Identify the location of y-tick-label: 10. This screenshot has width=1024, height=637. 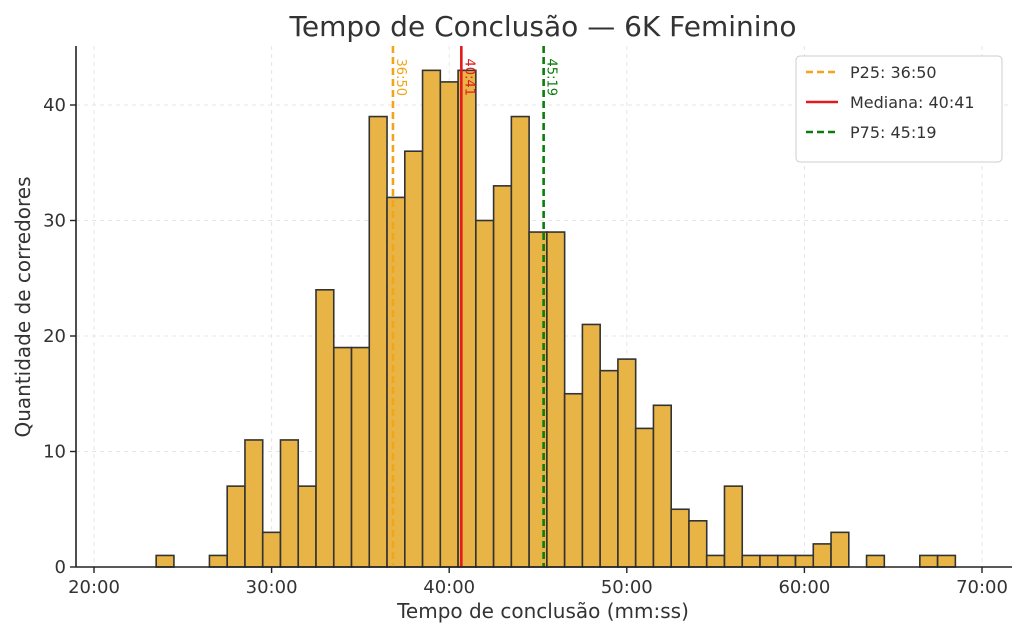
(54, 452).